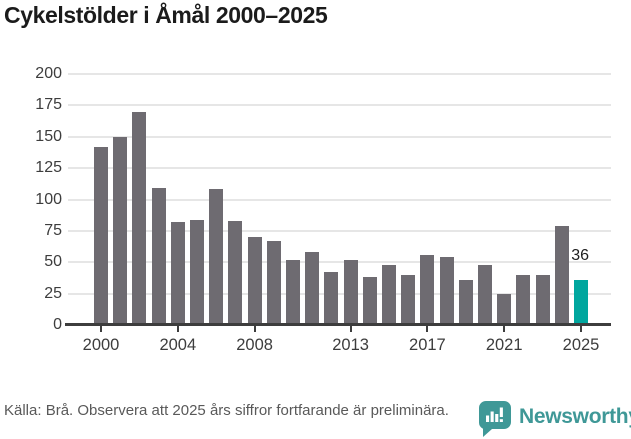 The width and height of the screenshot is (631, 439). What do you see at coordinates (575, 416) in the screenshot?
I see `newsworthy-wordmark: Newsworthy` at bounding box center [575, 416].